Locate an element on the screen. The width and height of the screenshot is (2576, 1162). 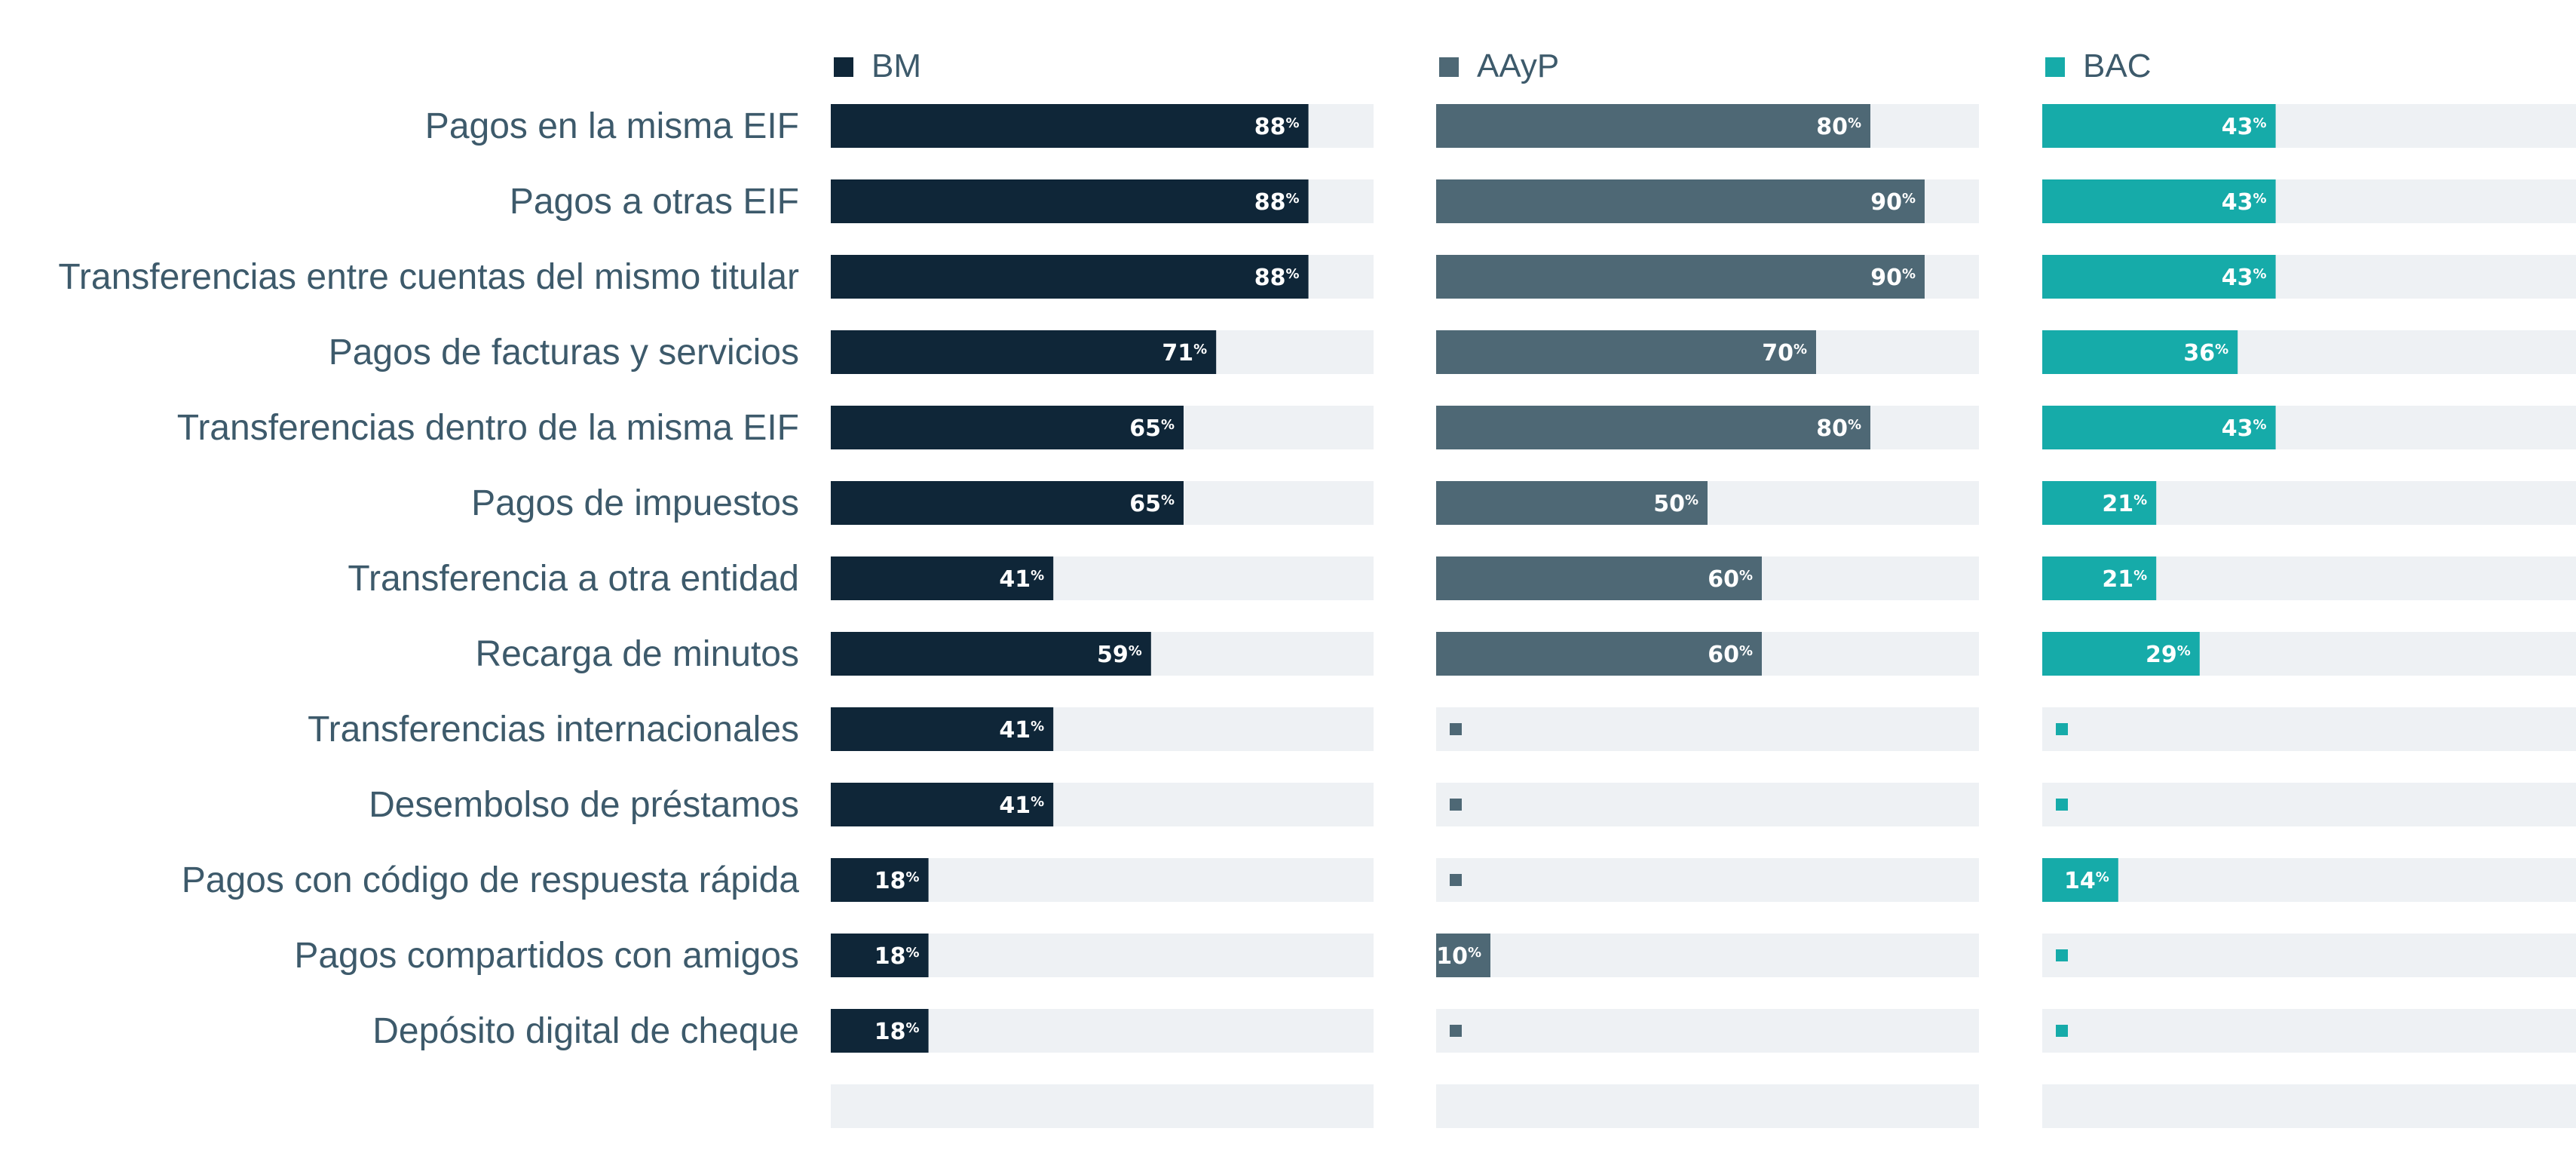
legend-swatch-bm is located at coordinates (843, 67).